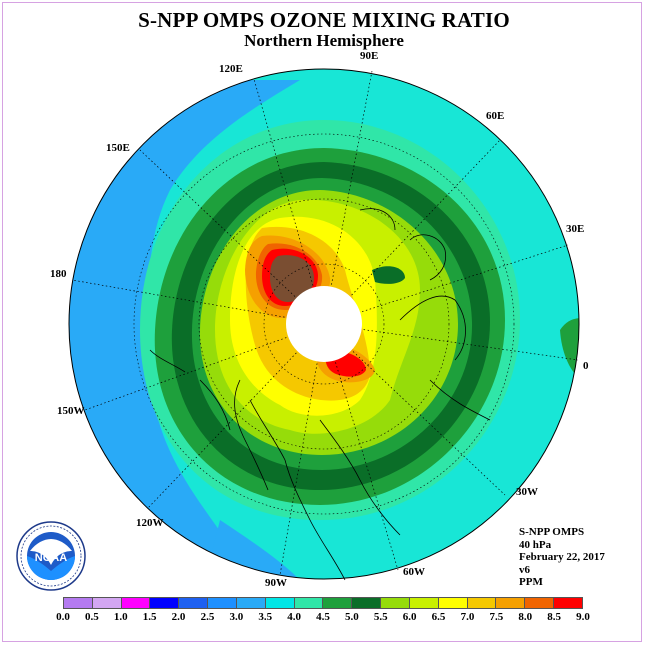 The width and height of the screenshot is (648, 648). Describe the element at coordinates (575, 229) in the screenshot. I see `lon-label-30e: 30E` at that location.